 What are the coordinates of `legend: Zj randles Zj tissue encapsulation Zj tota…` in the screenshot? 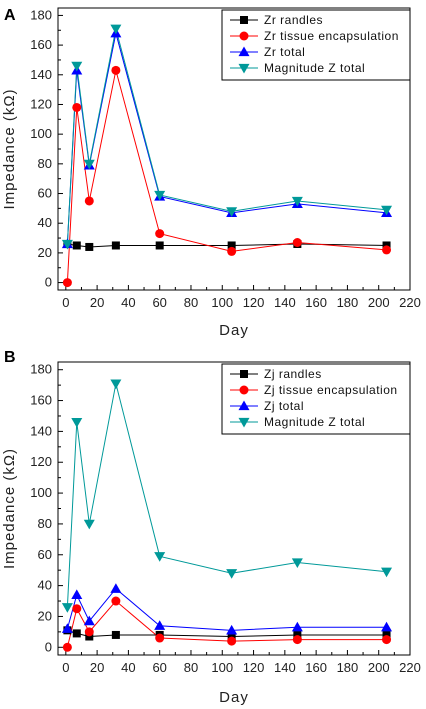 It's located at (316, 399).